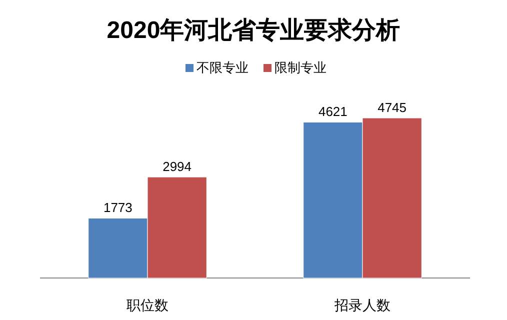 The width and height of the screenshot is (507, 320). I want to click on data-label: 4745, so click(392, 107).